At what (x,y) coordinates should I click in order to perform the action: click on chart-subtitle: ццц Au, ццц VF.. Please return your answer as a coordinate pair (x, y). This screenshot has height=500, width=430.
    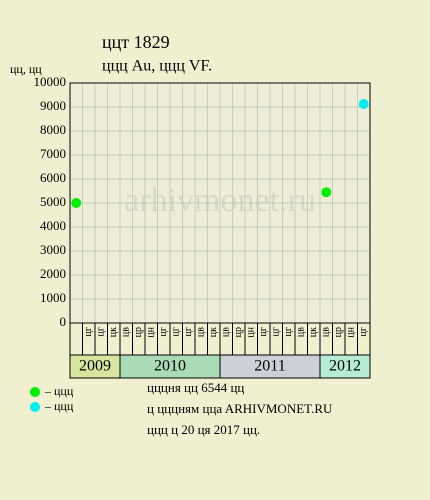
    Looking at the image, I should click on (157, 66).